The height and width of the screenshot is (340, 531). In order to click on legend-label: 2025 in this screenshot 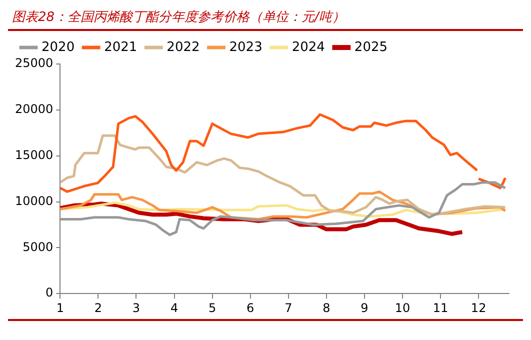, I will do `click(371, 47)`.